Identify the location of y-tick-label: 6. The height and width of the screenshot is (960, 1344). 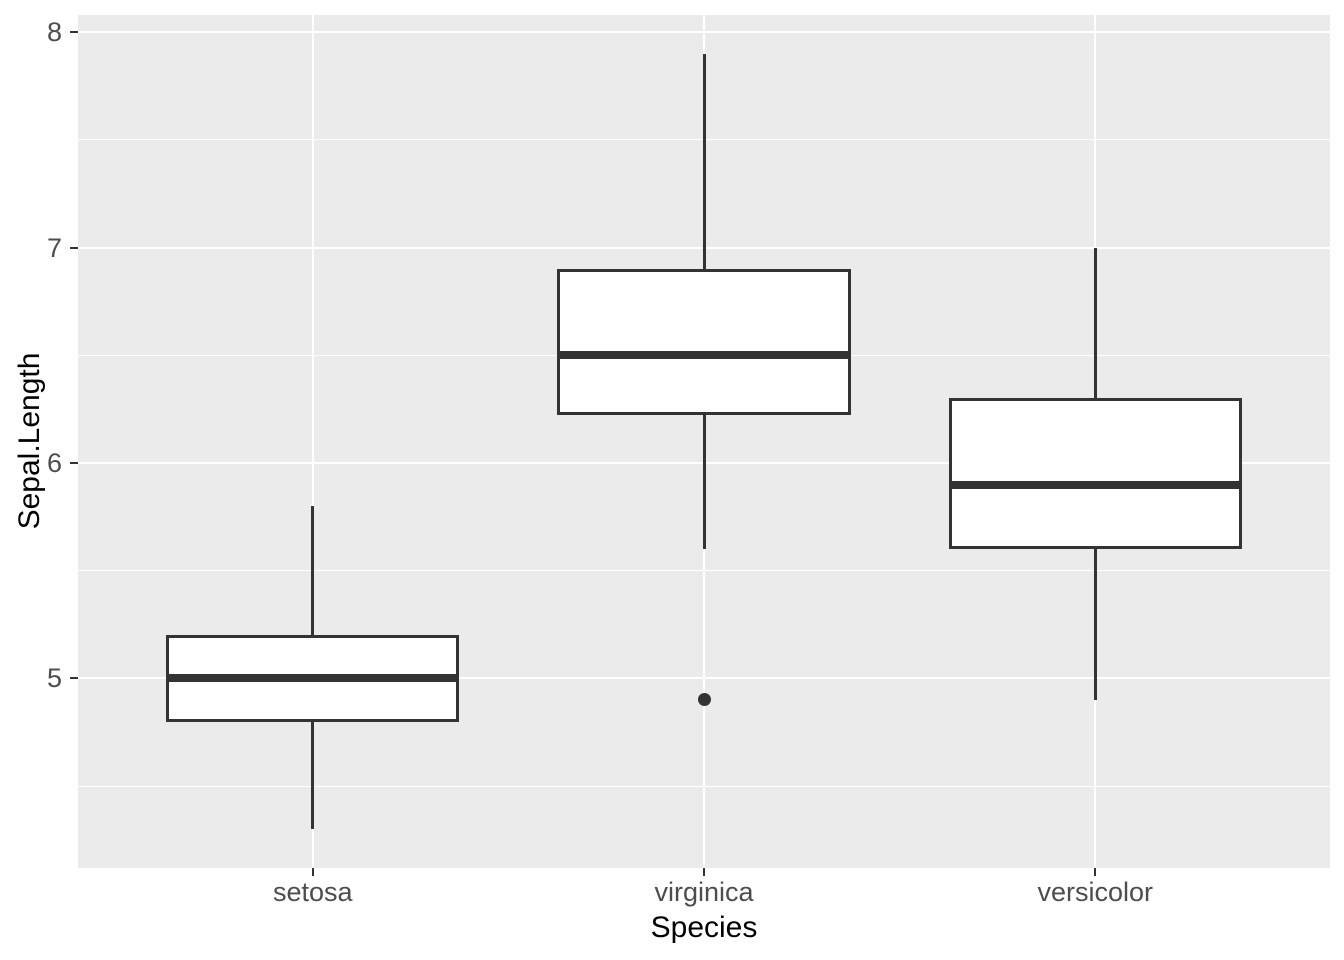
(54, 463).